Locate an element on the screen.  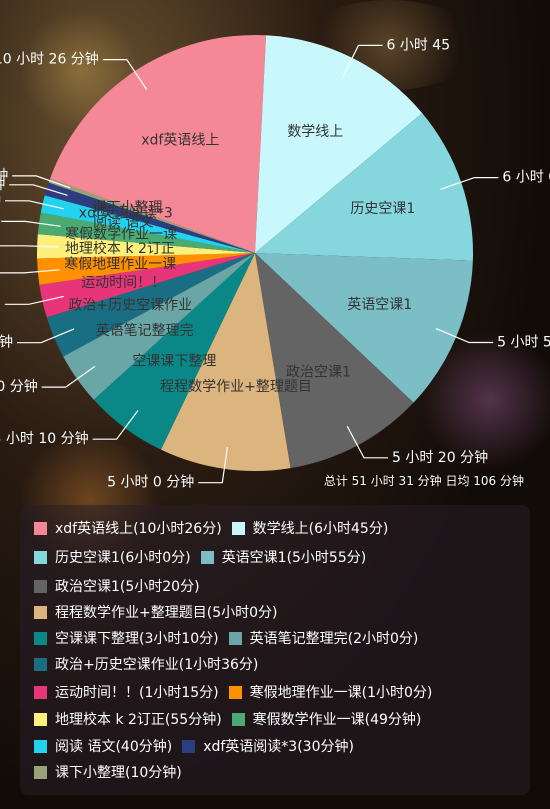
legend-item-xdf-reading: xdf英语阅读*3(30分钟) is located at coordinates (268, 746).